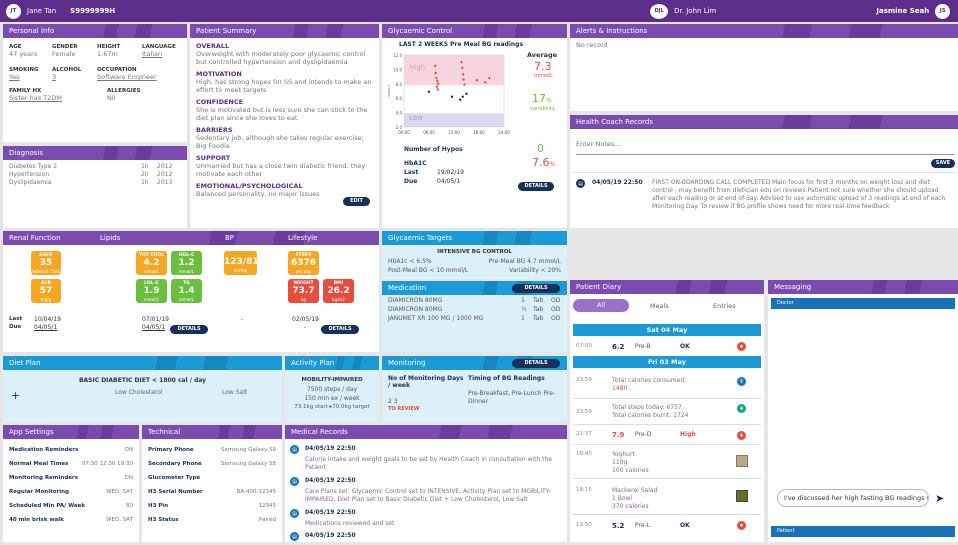  What do you see at coordinates (536, 288) in the screenshot?
I see `medication-details-button: DETAILS` at bounding box center [536, 288].